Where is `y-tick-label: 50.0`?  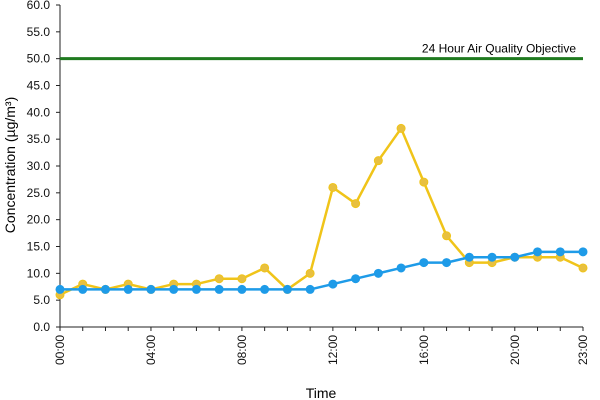 y-tick-label: 50.0 is located at coordinates (39, 59).